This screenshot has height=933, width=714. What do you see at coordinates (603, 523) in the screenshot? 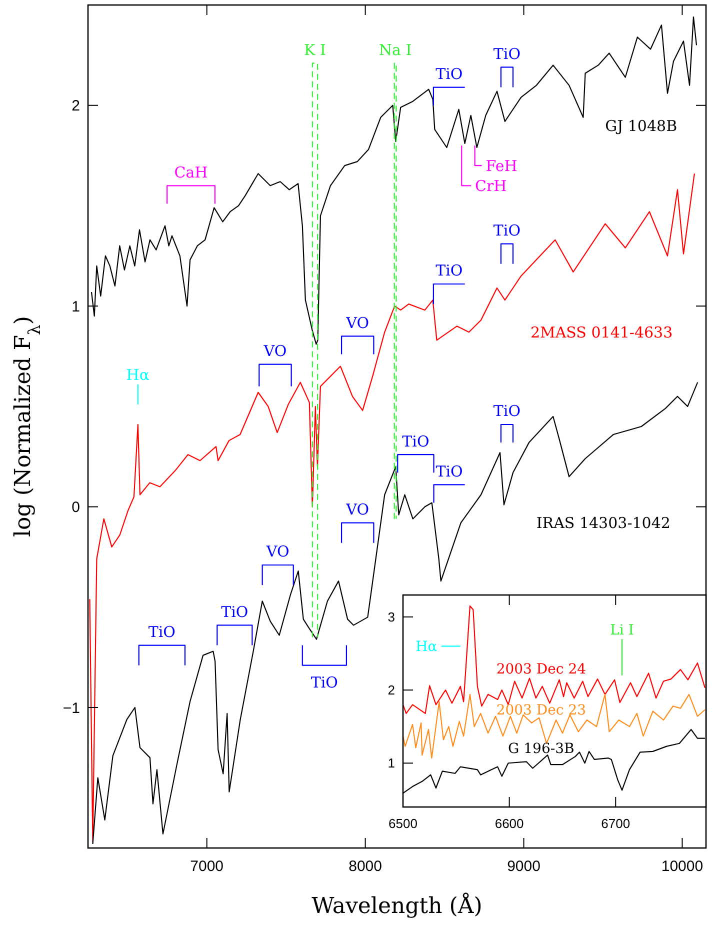
I see `text: IRAS 14303-1042` at bounding box center [603, 523].